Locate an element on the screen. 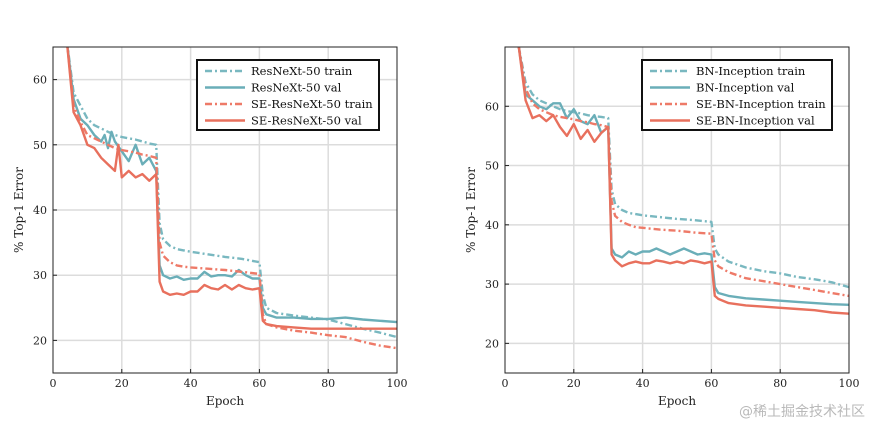  legend-label: ResNeXt-50 val is located at coordinates (296, 88).